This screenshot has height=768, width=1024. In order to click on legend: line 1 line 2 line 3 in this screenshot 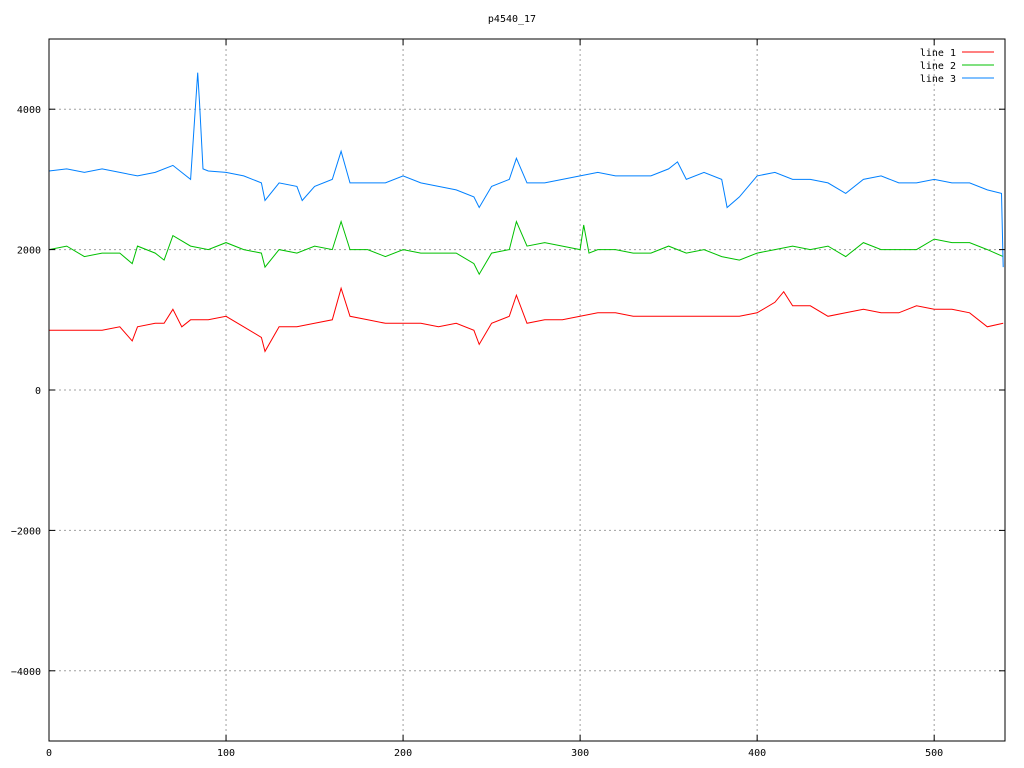, I will do `click(957, 66)`.